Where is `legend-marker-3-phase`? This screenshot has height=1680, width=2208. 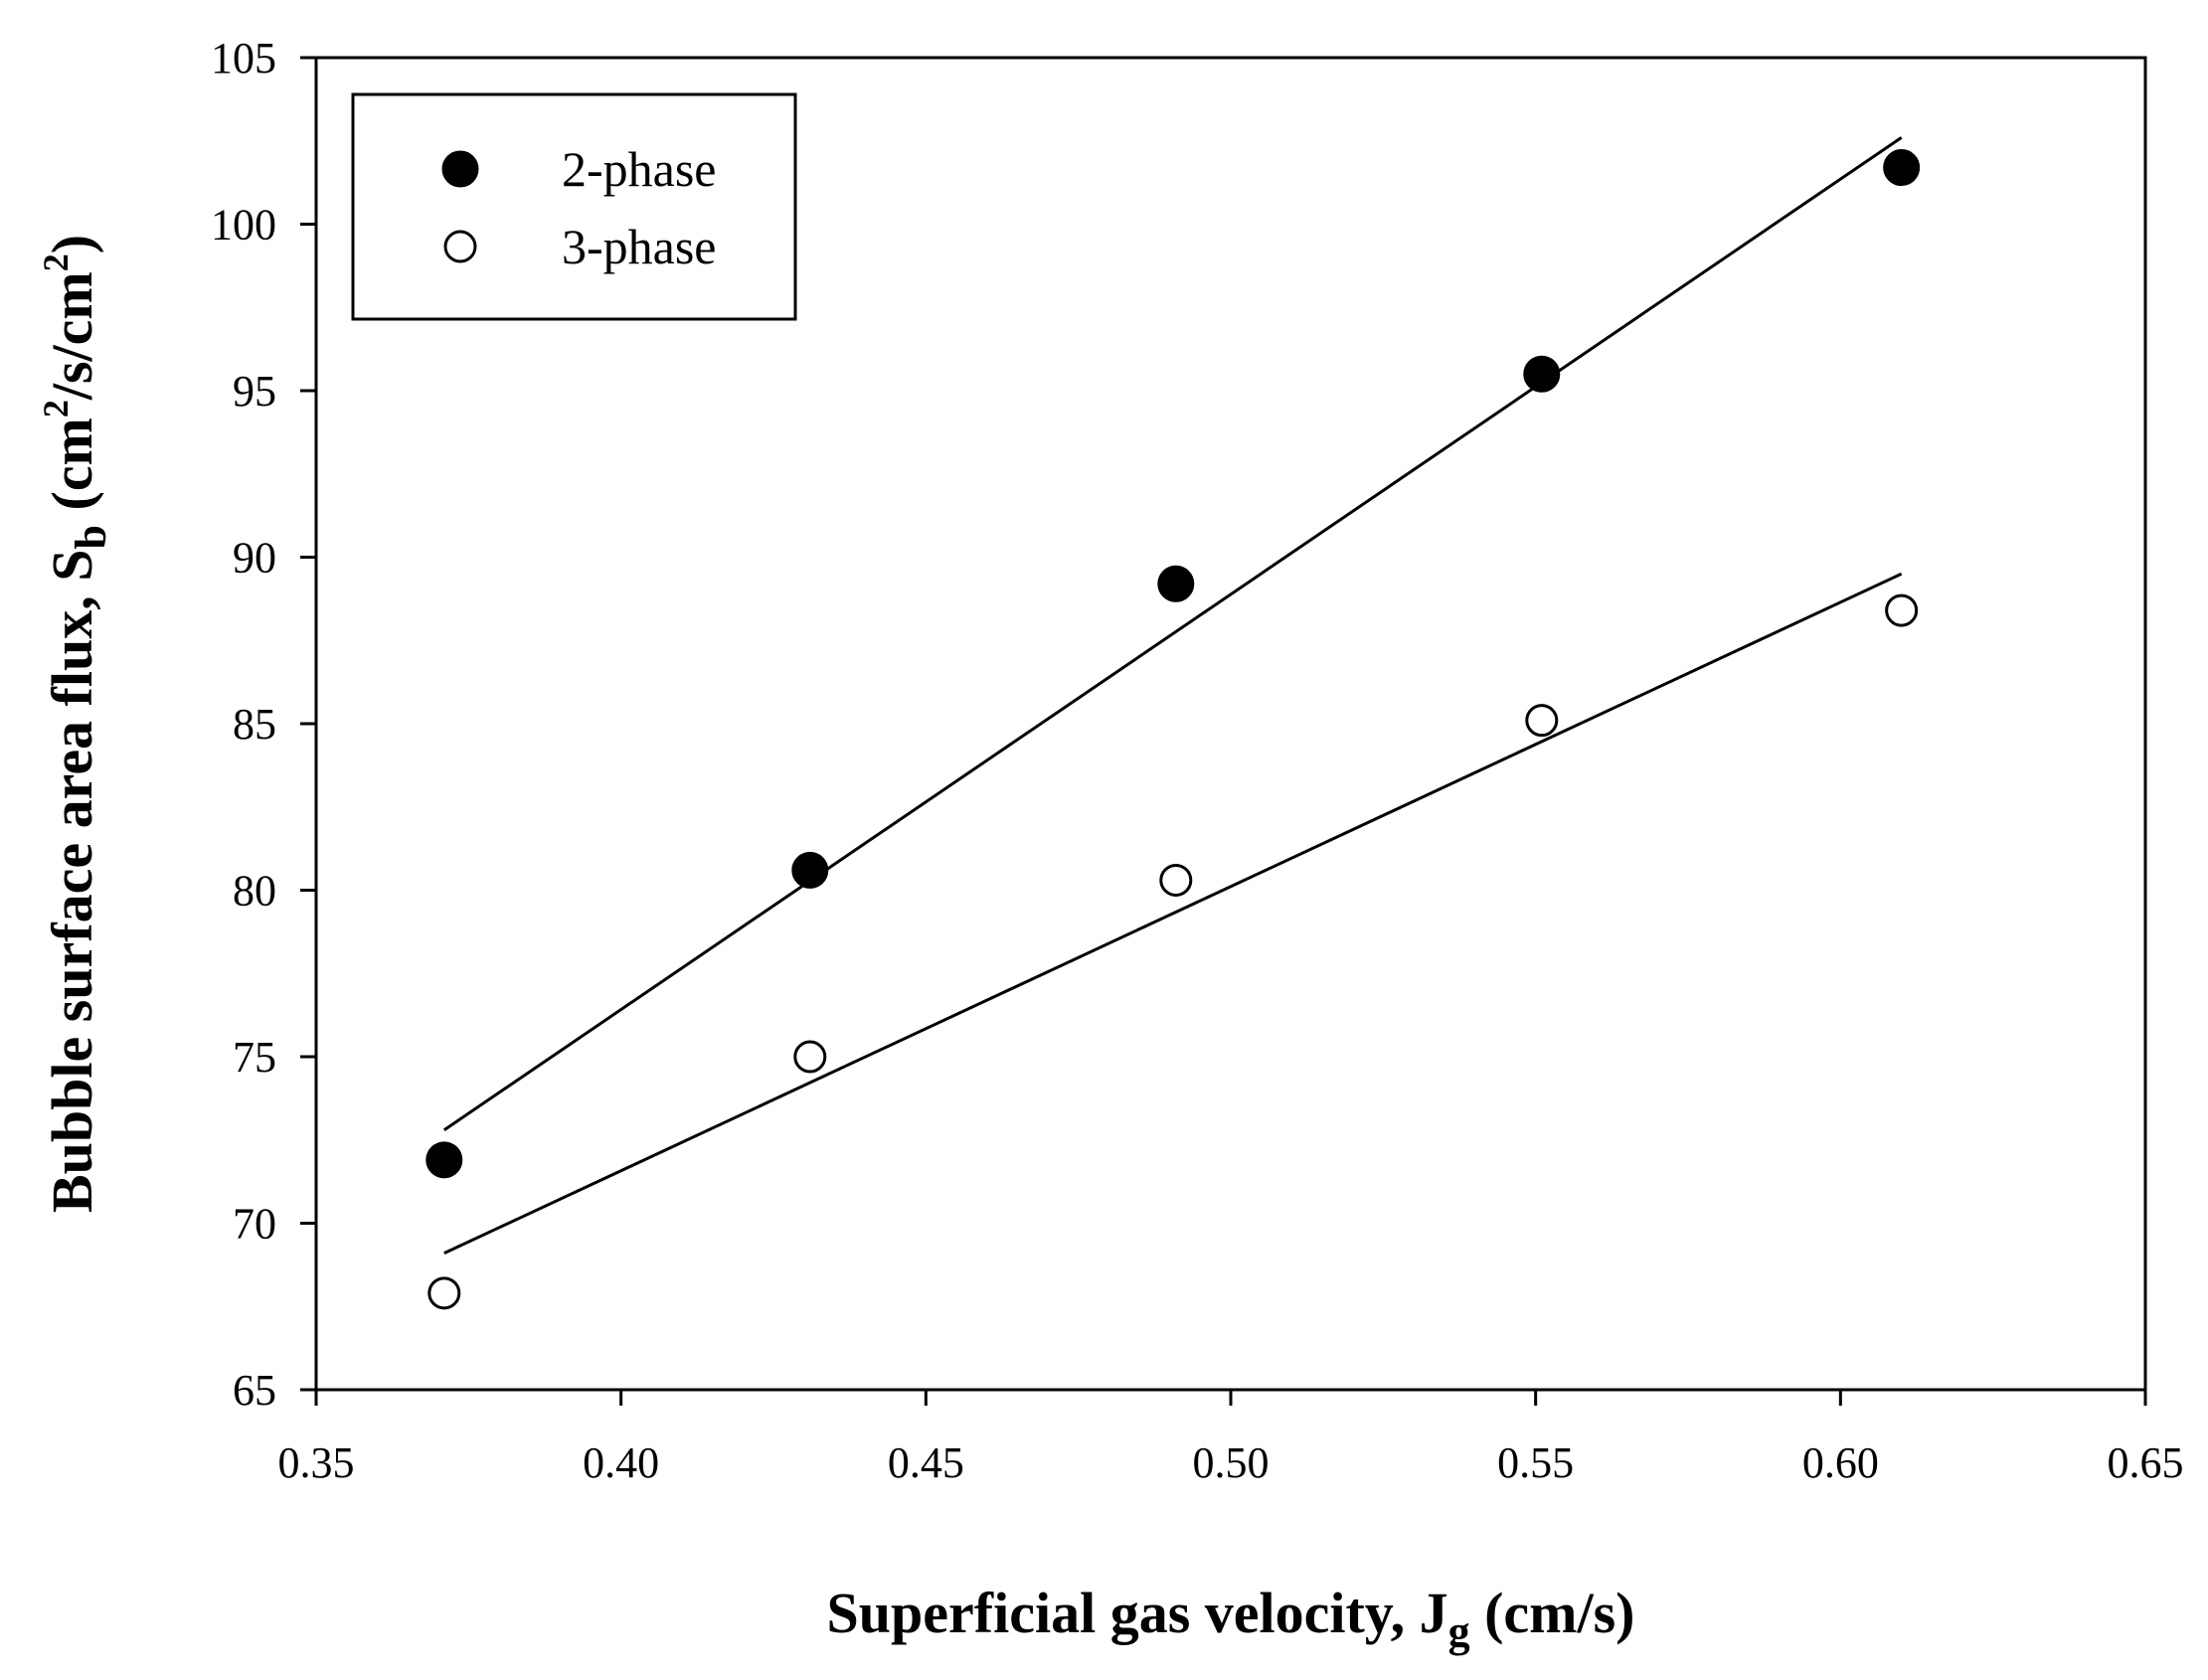
legend-marker-3-phase is located at coordinates (460, 246).